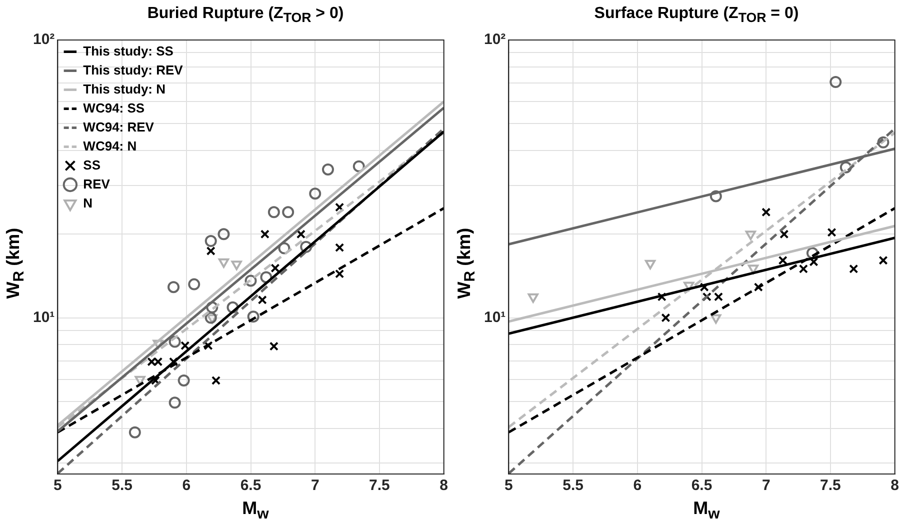 The image size is (903, 532). What do you see at coordinates (118, 126) in the screenshot?
I see `legend-label: WC94: REV` at bounding box center [118, 126].